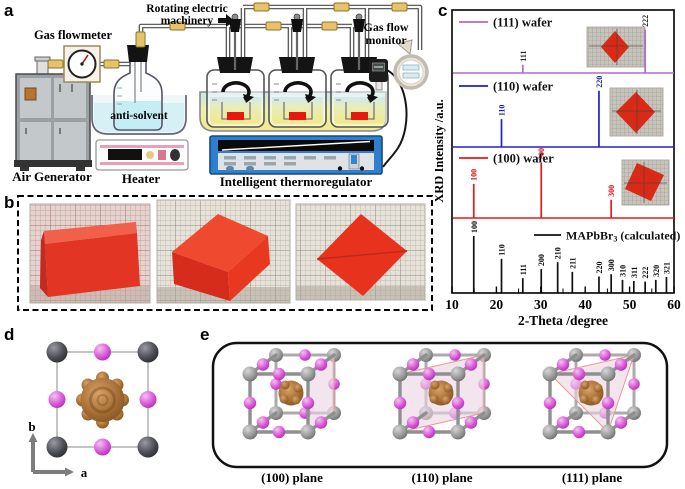  Describe the element at coordinates (523, 23) in the screenshot. I see `svg-text: (111) wafer` at that location.